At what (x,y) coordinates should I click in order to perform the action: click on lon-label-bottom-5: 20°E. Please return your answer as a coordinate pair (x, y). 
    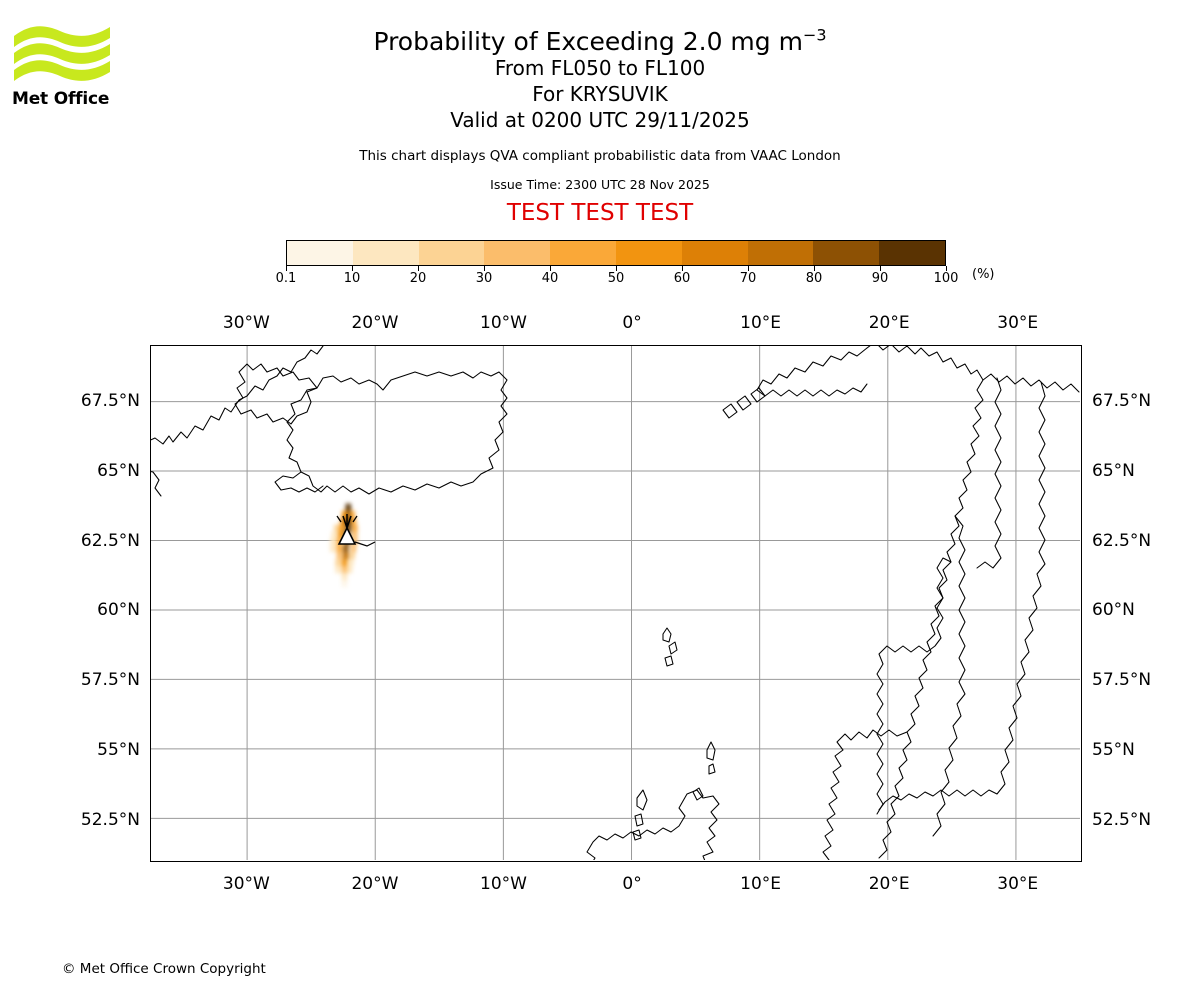
    Looking at the image, I should click on (889, 884).